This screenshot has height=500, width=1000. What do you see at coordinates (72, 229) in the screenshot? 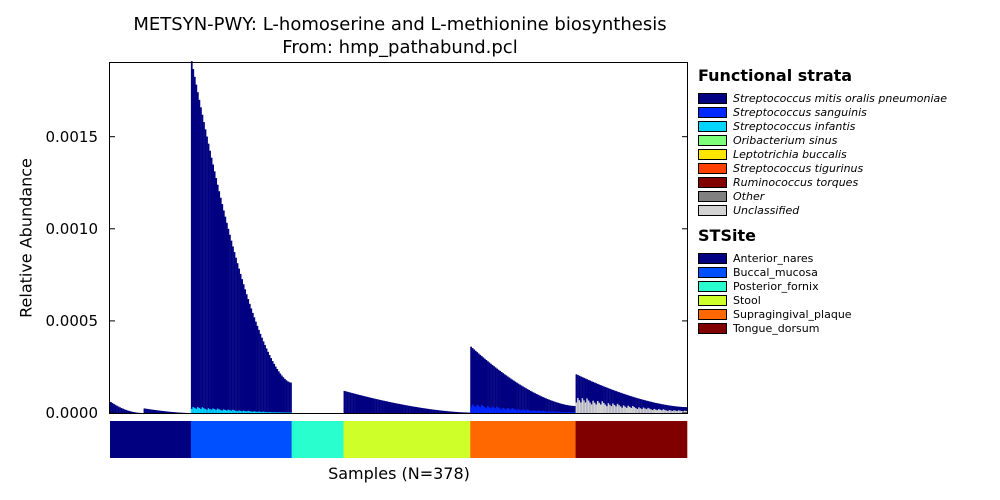
I see `y-tick-label: 0.0010` at bounding box center [72, 229].